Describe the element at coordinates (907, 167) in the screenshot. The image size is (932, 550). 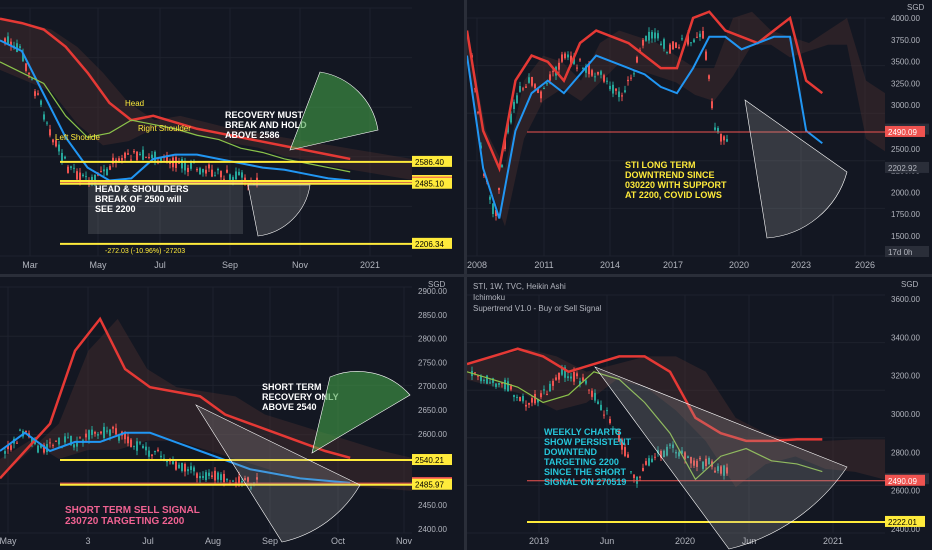
I see `price-tag-box` at that location.